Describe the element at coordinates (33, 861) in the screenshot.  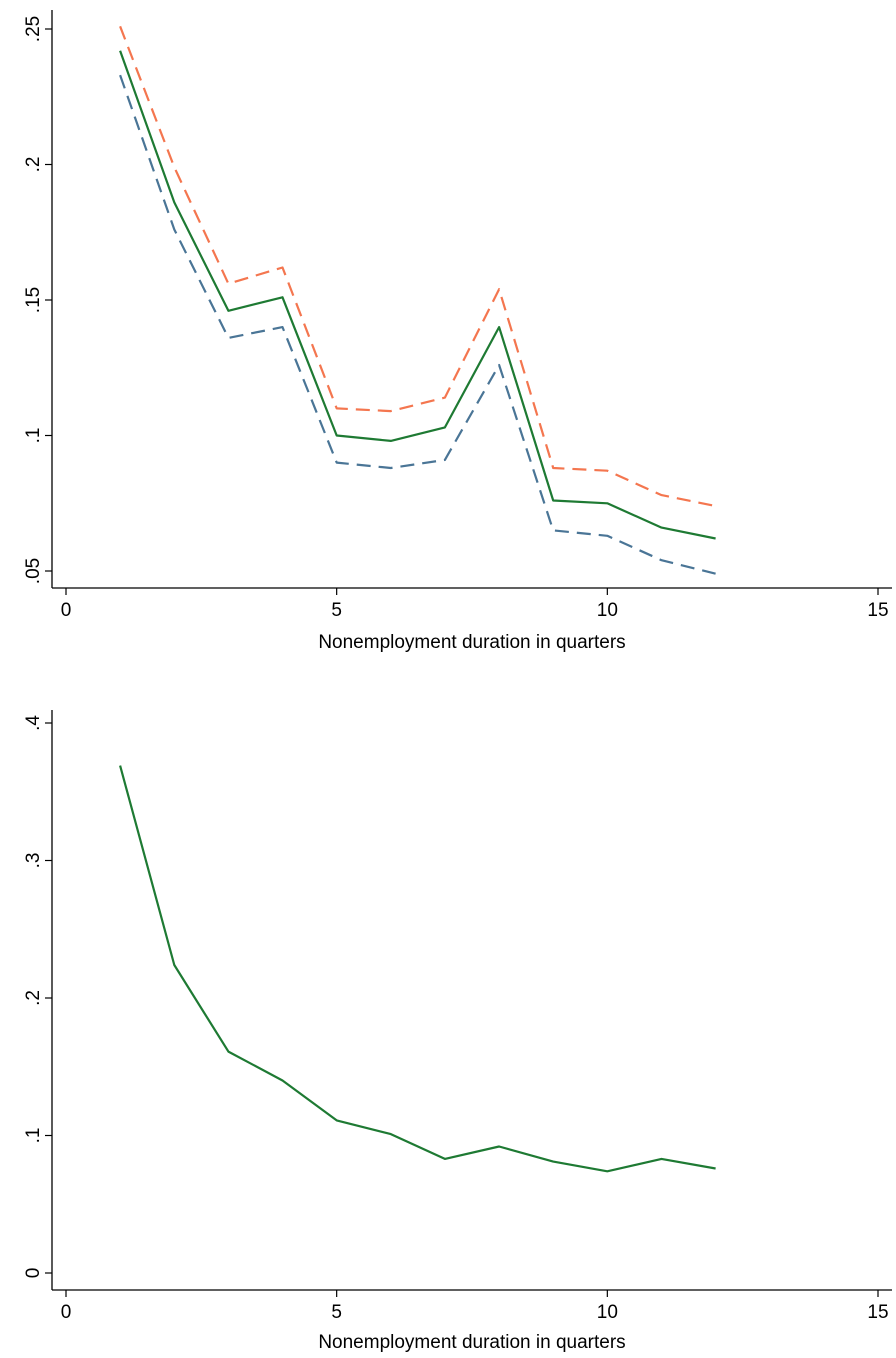
I see `y-tick-label: .3` at that location.